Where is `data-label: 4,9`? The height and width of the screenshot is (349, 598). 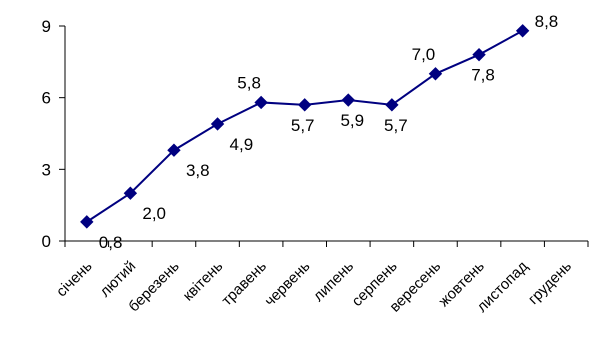 data-label: 4,9 is located at coordinates (242, 144).